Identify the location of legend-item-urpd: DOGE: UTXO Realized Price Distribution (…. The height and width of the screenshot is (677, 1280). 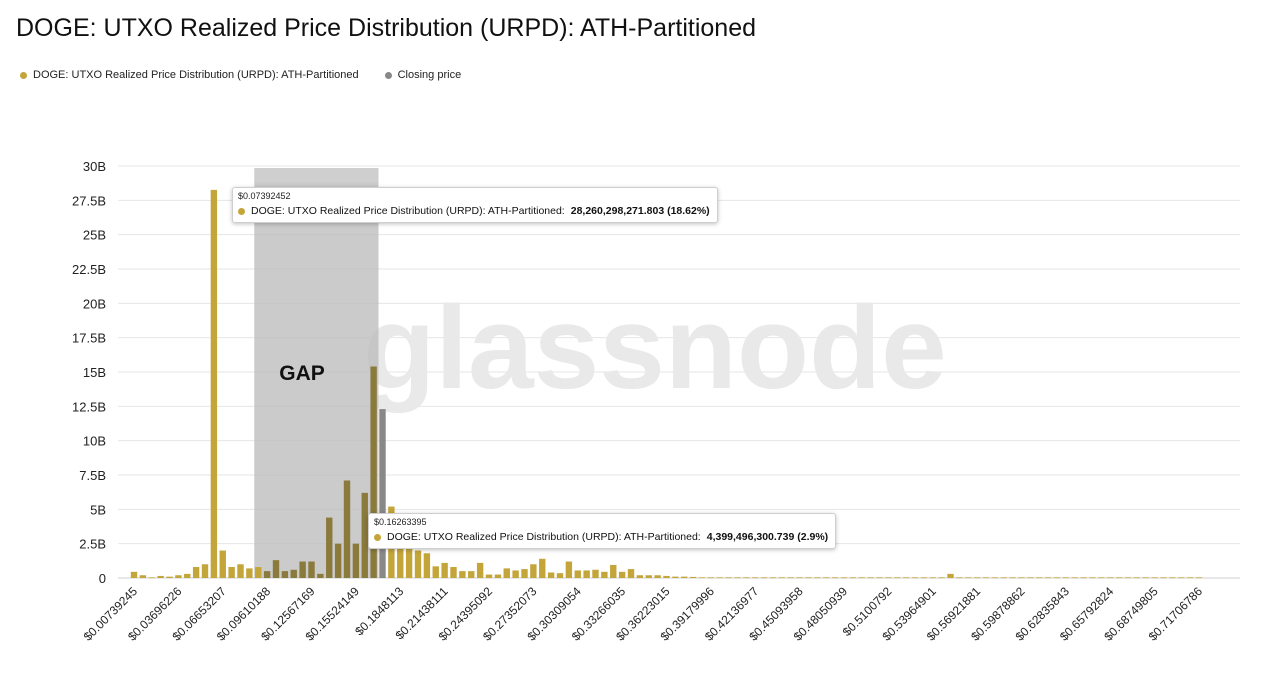
(189, 75).